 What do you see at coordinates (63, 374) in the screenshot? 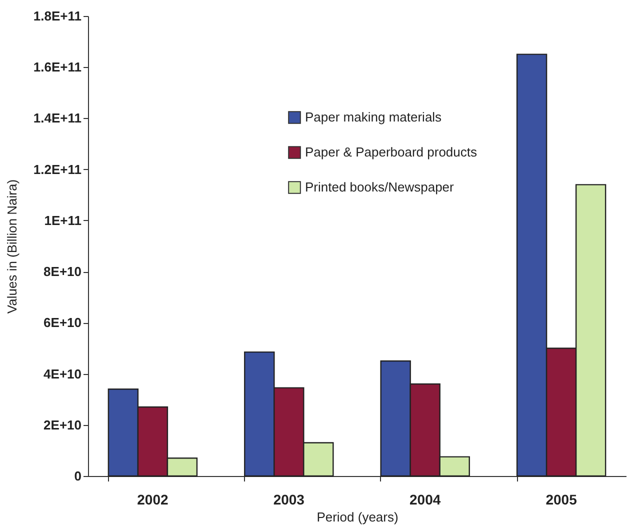
I see `y-tick-label: 4E+10` at bounding box center [63, 374].